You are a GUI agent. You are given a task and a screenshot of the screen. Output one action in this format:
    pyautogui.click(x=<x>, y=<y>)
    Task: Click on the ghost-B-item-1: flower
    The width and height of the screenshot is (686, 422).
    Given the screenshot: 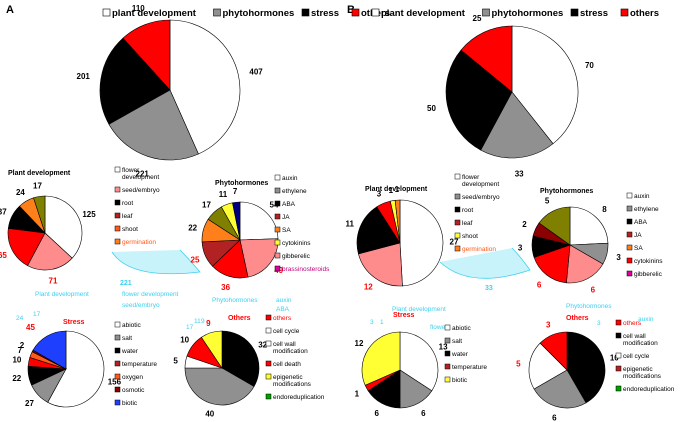 What is the action you would take?
    pyautogui.click(x=439, y=327)
    